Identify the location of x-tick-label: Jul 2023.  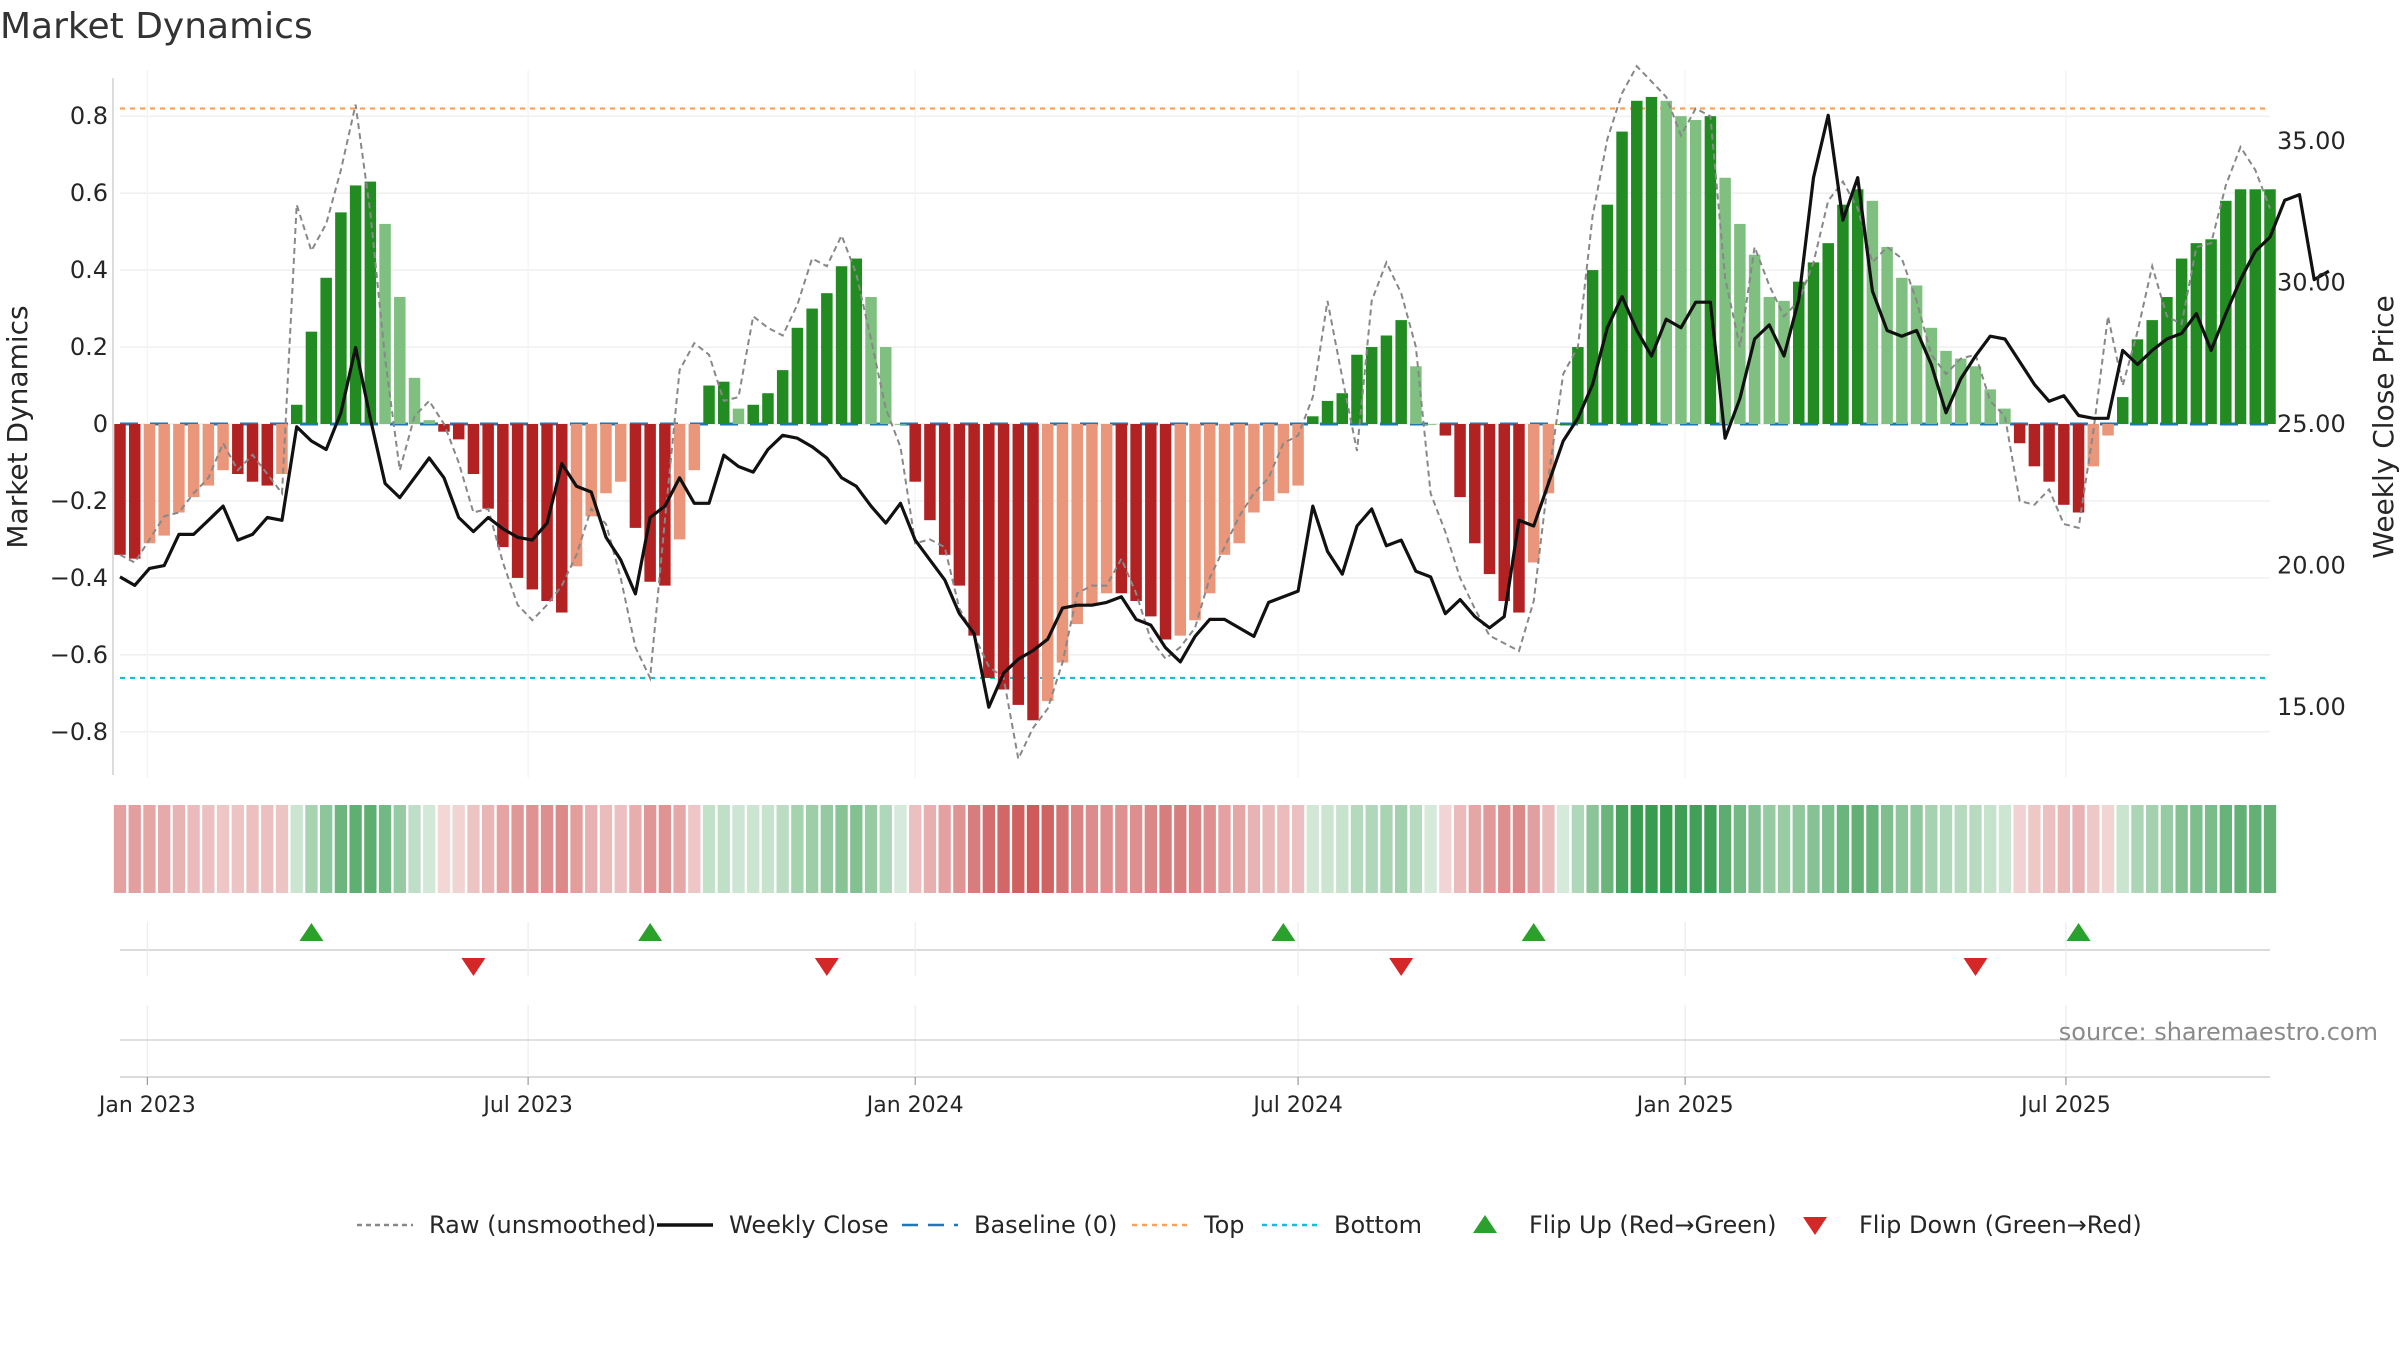
(527, 1105).